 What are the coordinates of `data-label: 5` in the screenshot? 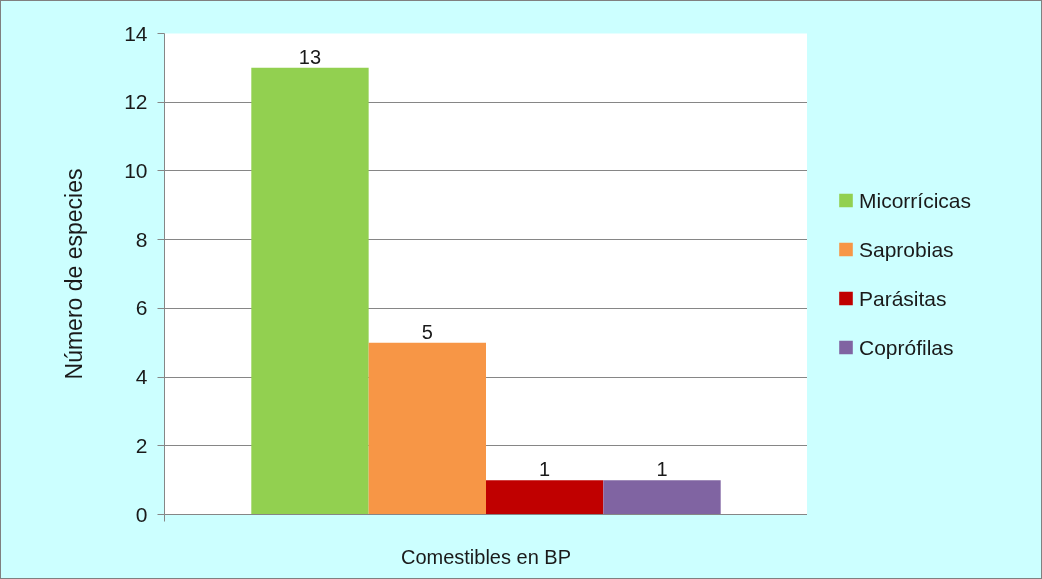 It's located at (427, 331).